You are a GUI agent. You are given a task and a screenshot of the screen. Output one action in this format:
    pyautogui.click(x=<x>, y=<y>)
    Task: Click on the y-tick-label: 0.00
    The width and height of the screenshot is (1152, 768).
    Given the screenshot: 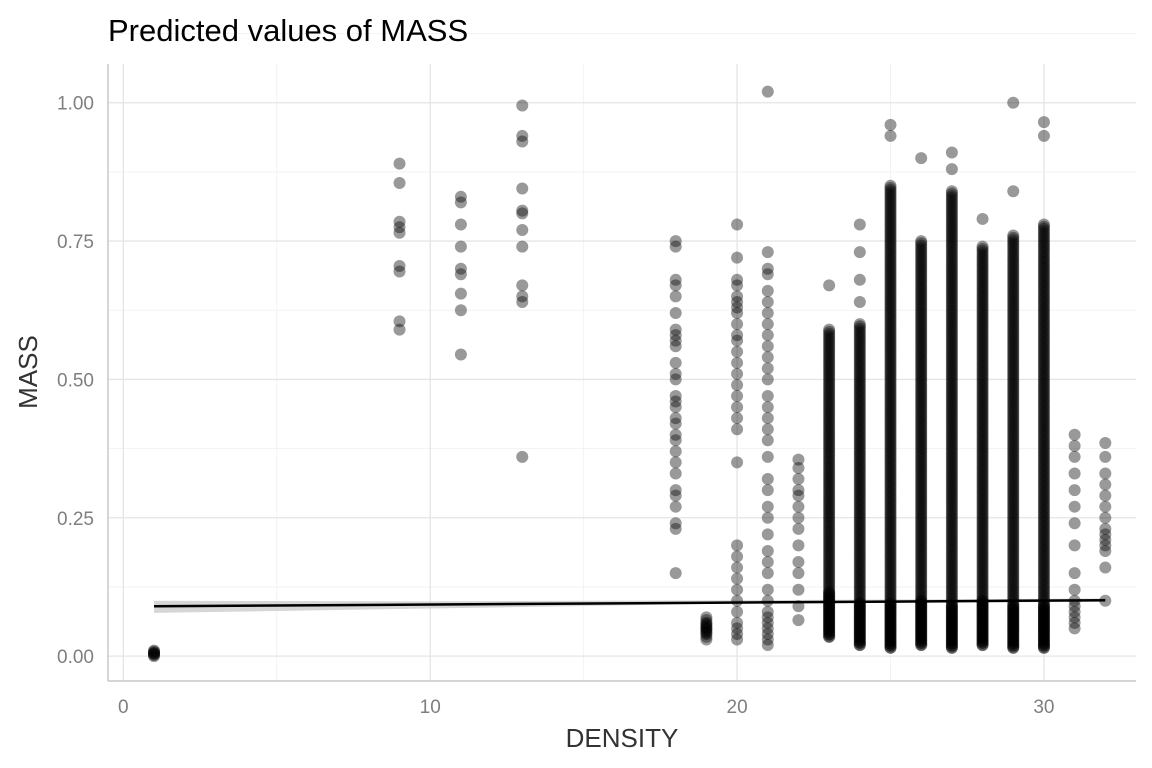 What is the action you would take?
    pyautogui.click(x=75, y=657)
    